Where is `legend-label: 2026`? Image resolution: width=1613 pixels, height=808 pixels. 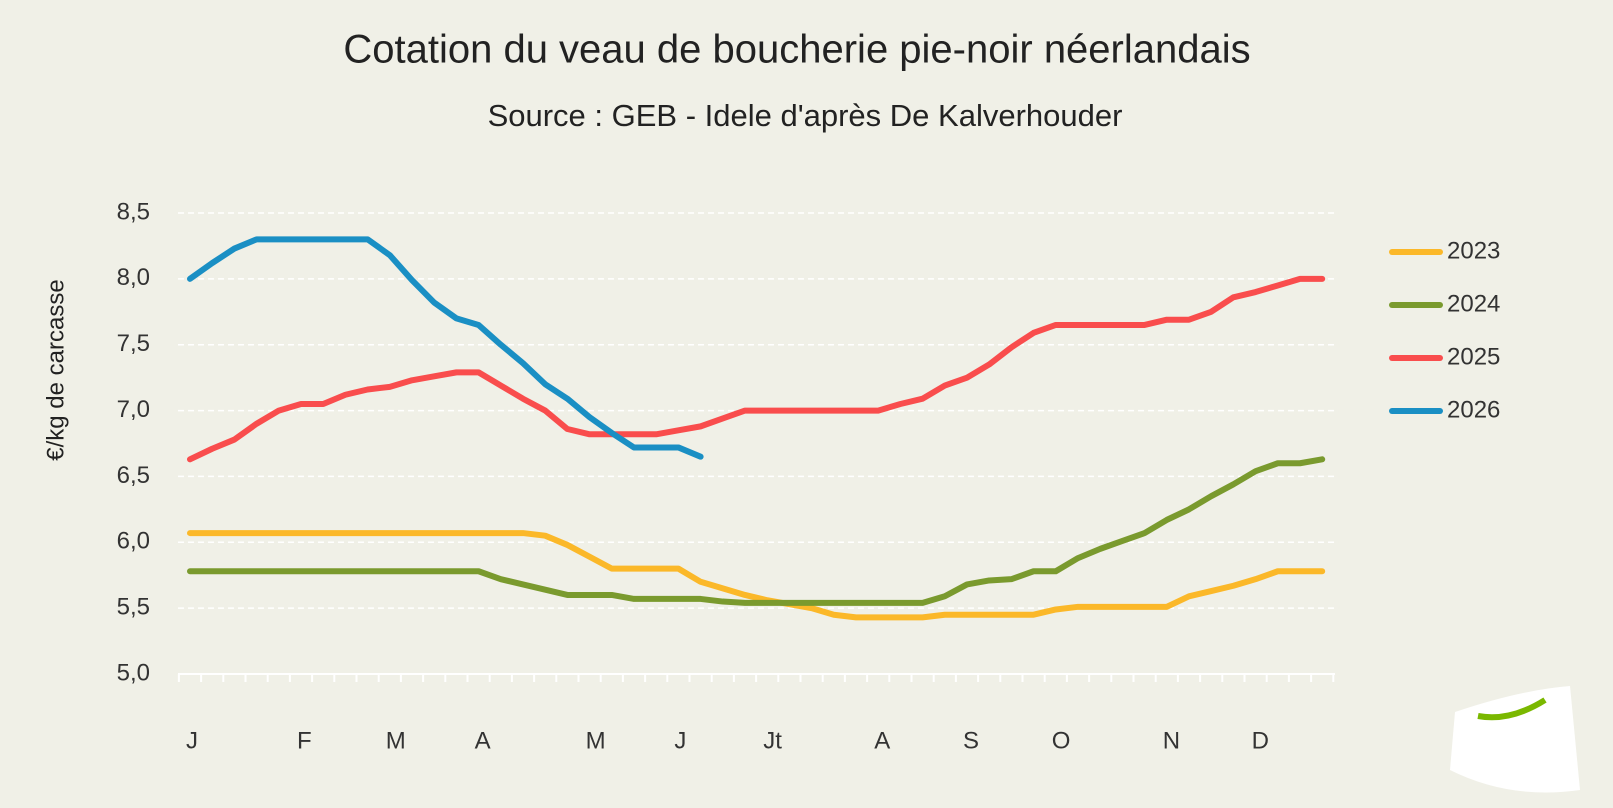
legend-label: 2026 is located at coordinates (1473, 409).